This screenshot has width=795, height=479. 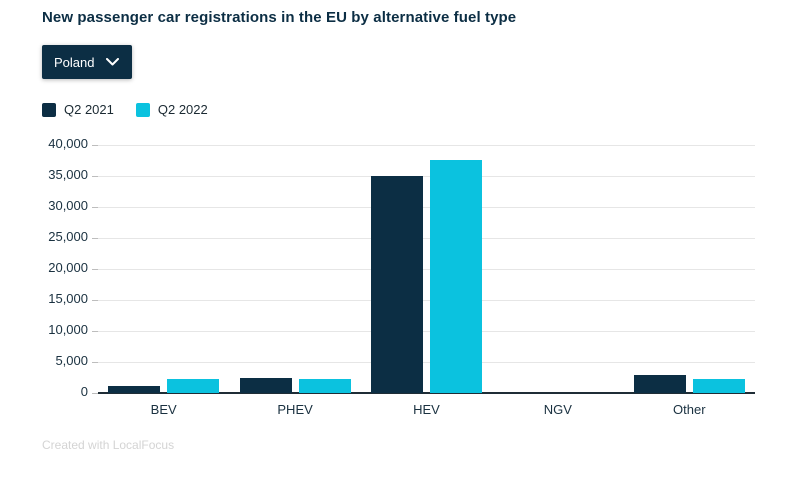 What do you see at coordinates (68, 329) in the screenshot?
I see `y-tick-label: 10,000` at bounding box center [68, 329].